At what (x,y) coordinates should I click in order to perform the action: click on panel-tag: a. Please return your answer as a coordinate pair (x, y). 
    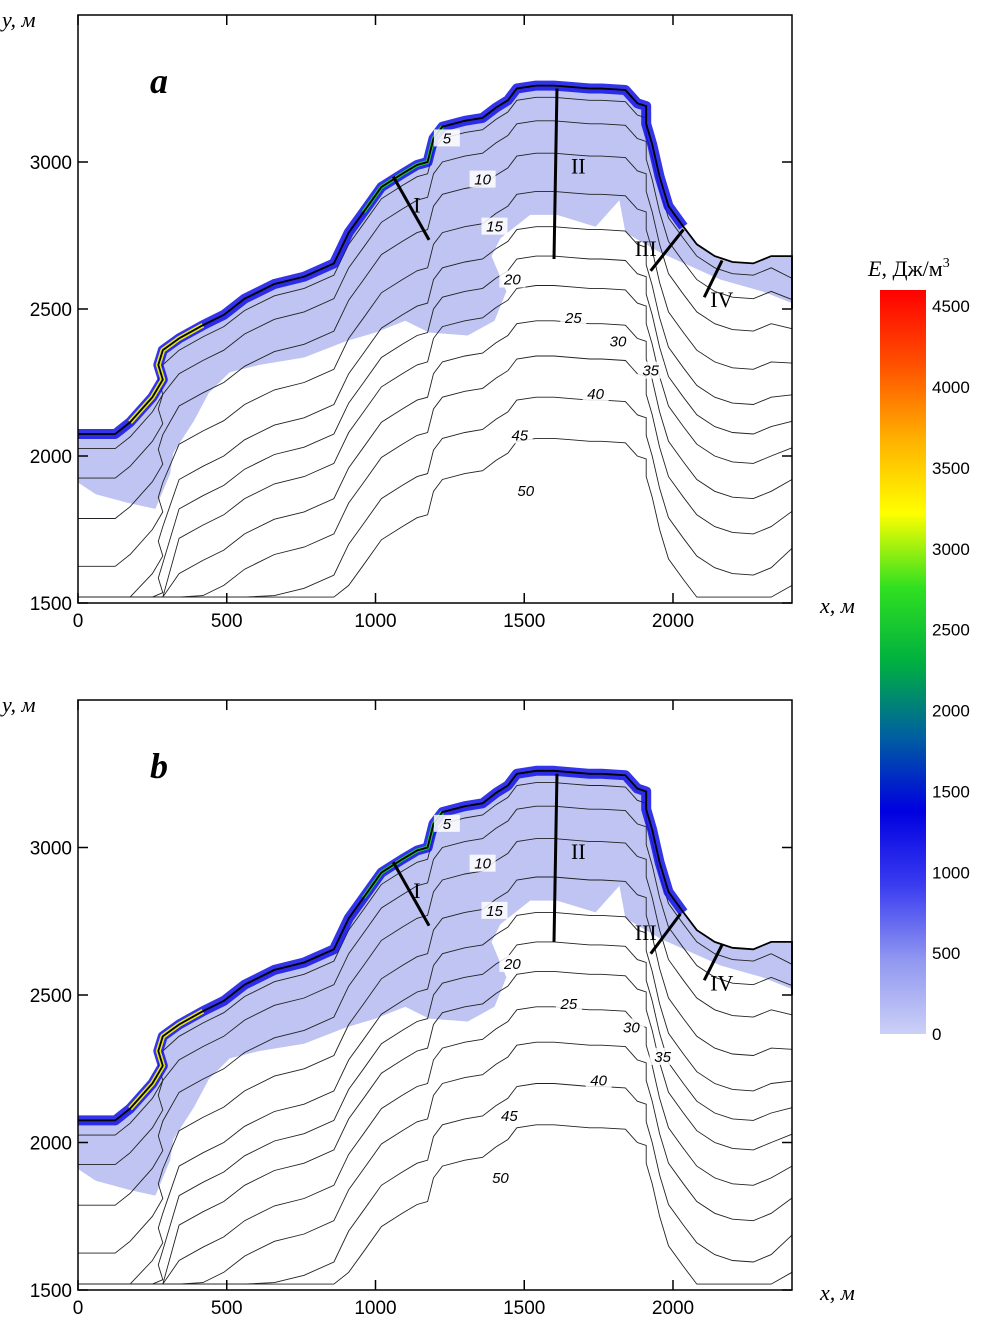
    Looking at the image, I should click on (159, 81).